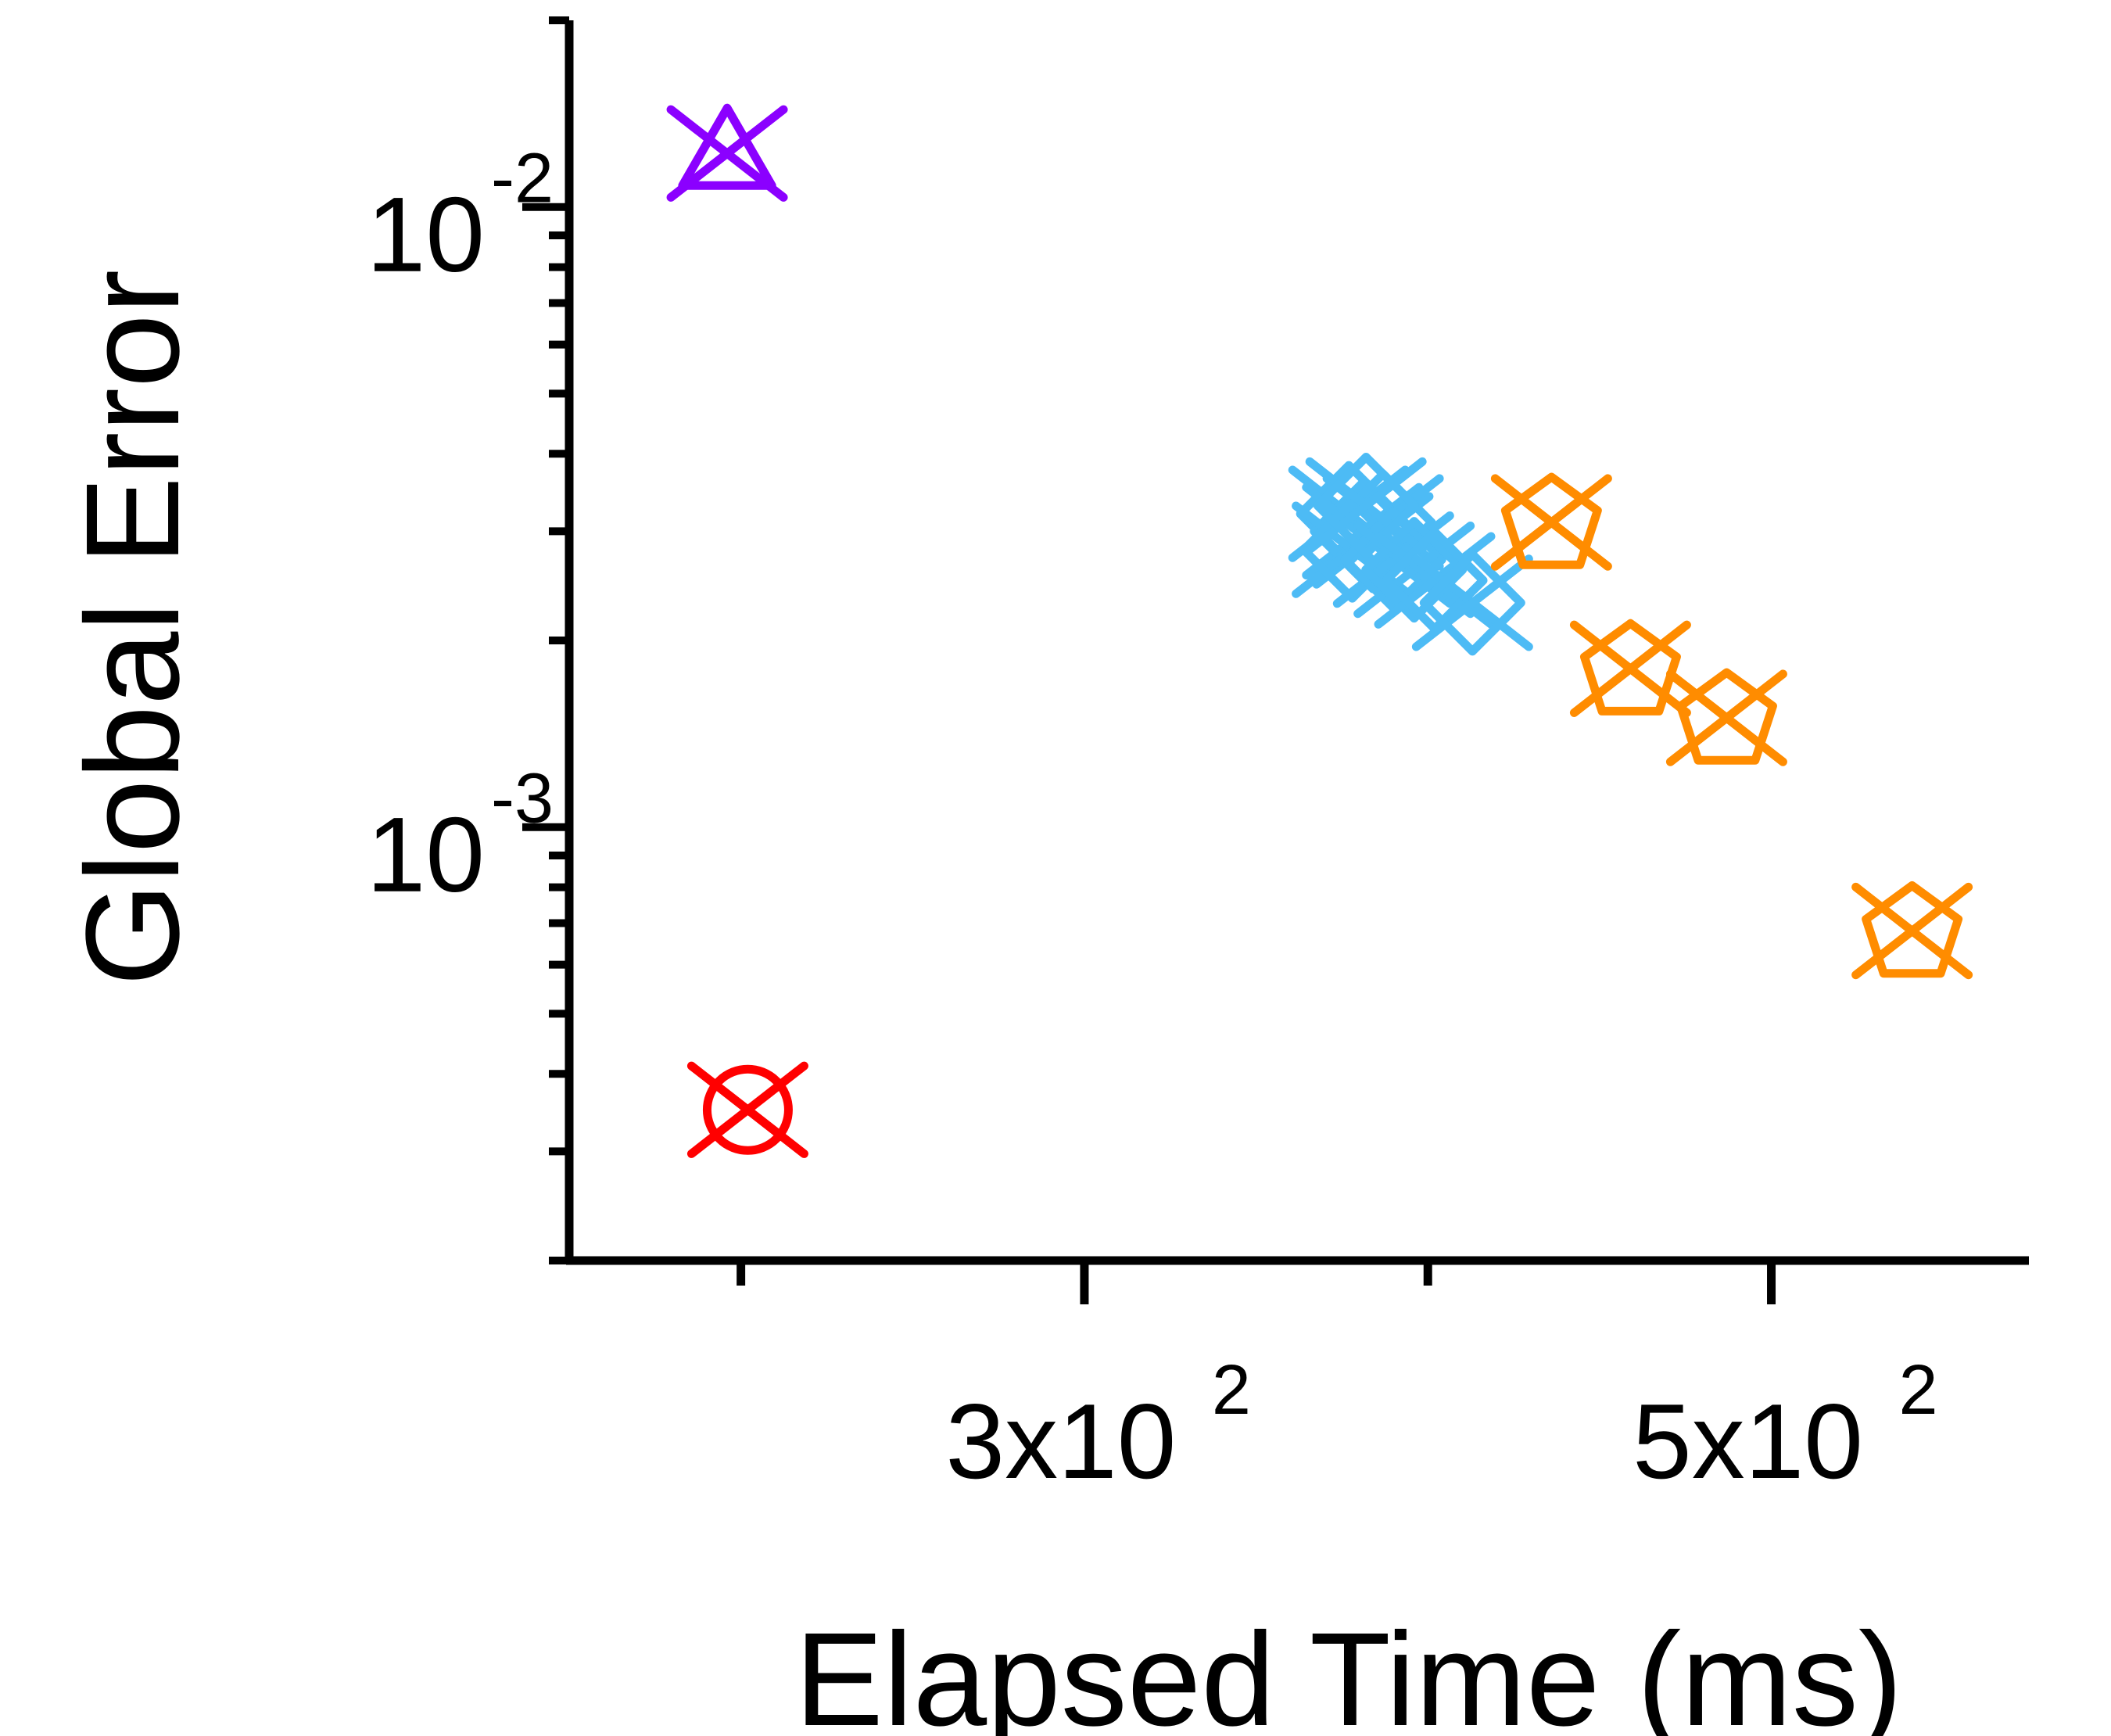  What do you see at coordinates (747, 1110) in the screenshot?
I see `circle-cross-marker` at bounding box center [747, 1110].